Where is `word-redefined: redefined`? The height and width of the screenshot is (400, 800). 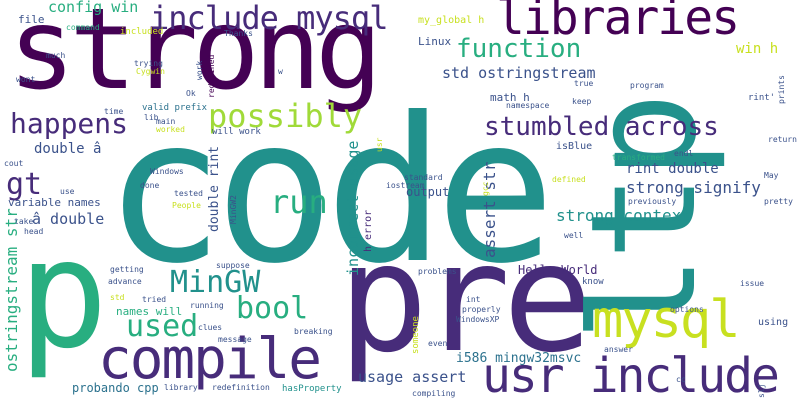 word-redefined: redefined is located at coordinates (211, 76).